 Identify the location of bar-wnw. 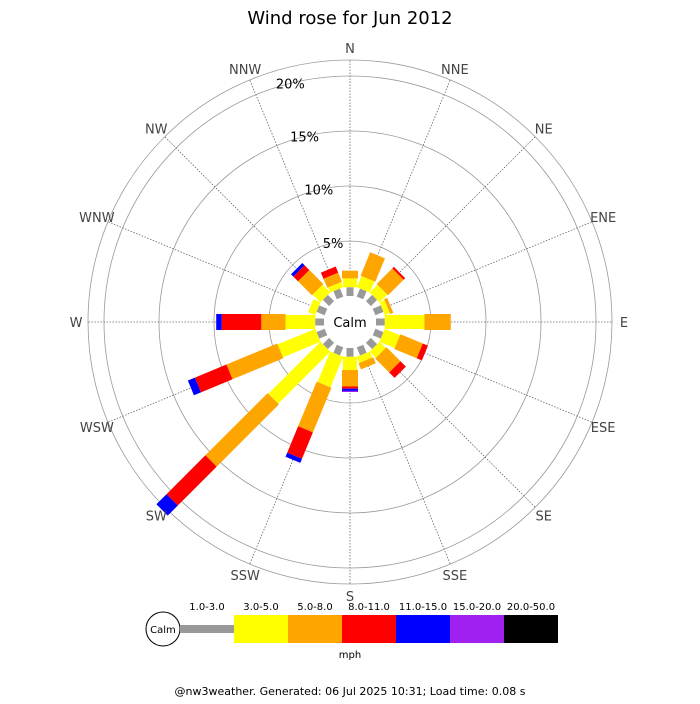
(318, 307).